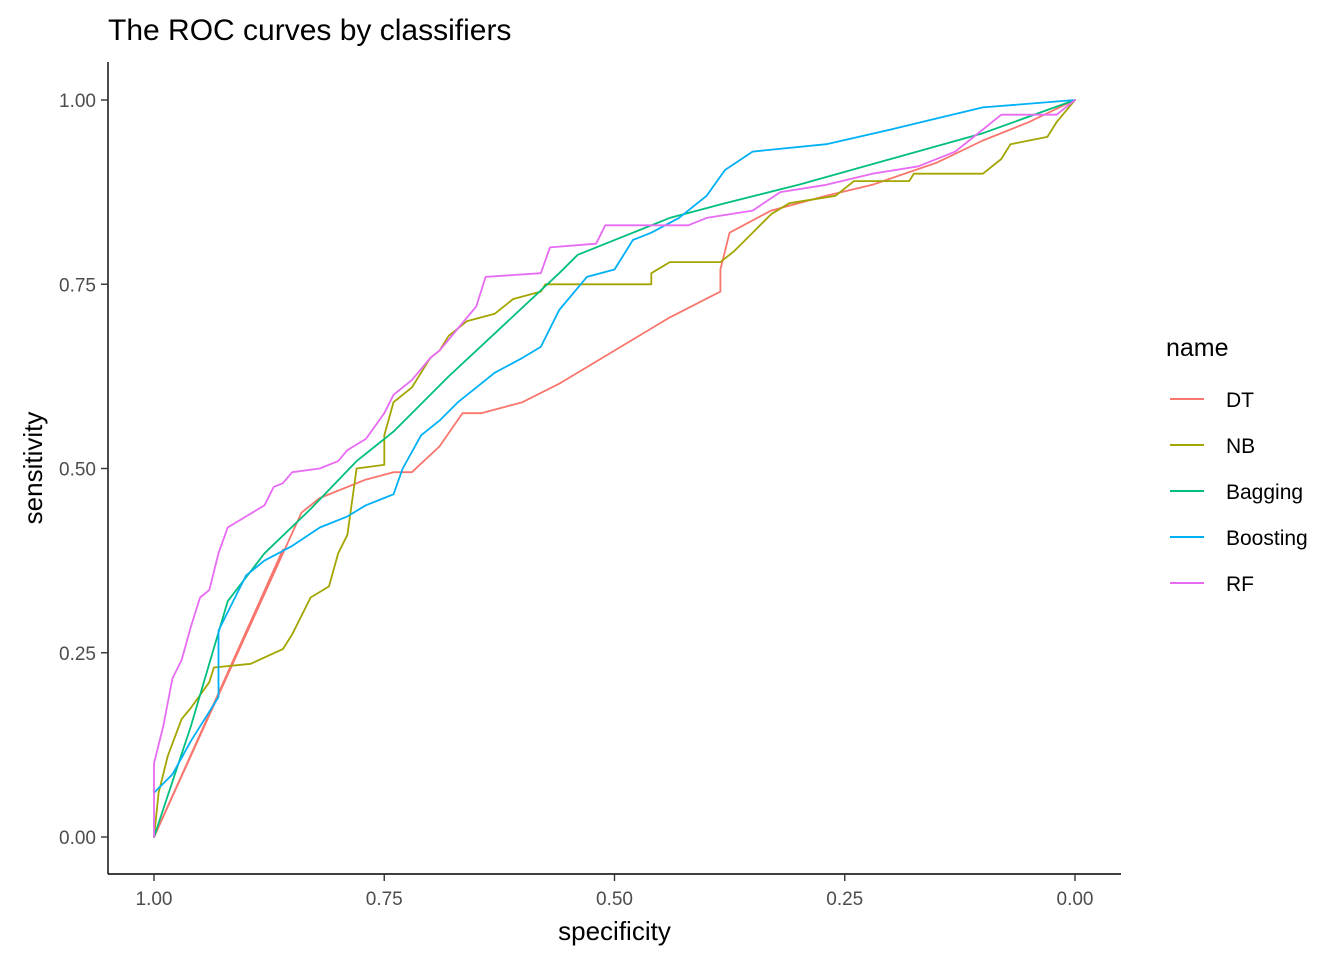 The image size is (1344, 960). I want to click on legend-title: name, so click(1197, 348).